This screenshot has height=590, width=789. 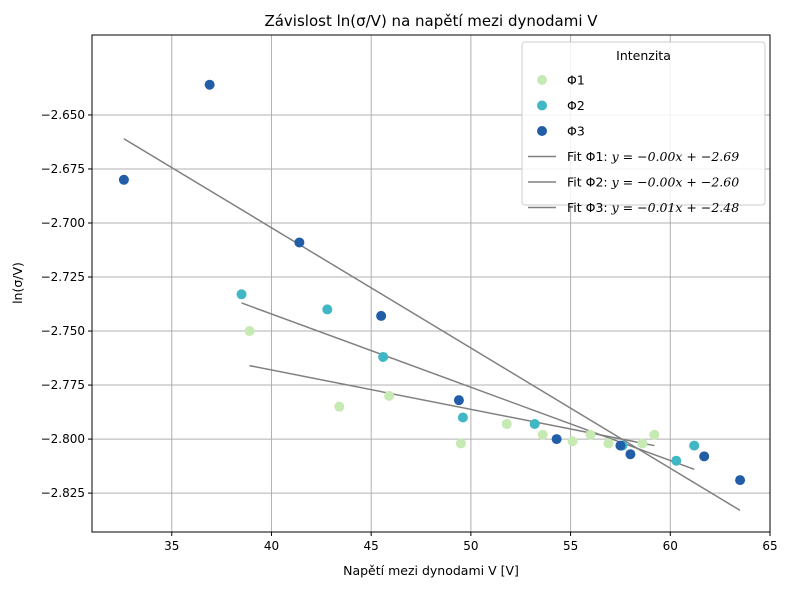 What do you see at coordinates (769, 546) in the screenshot?
I see `x-tick-label: 65` at bounding box center [769, 546].